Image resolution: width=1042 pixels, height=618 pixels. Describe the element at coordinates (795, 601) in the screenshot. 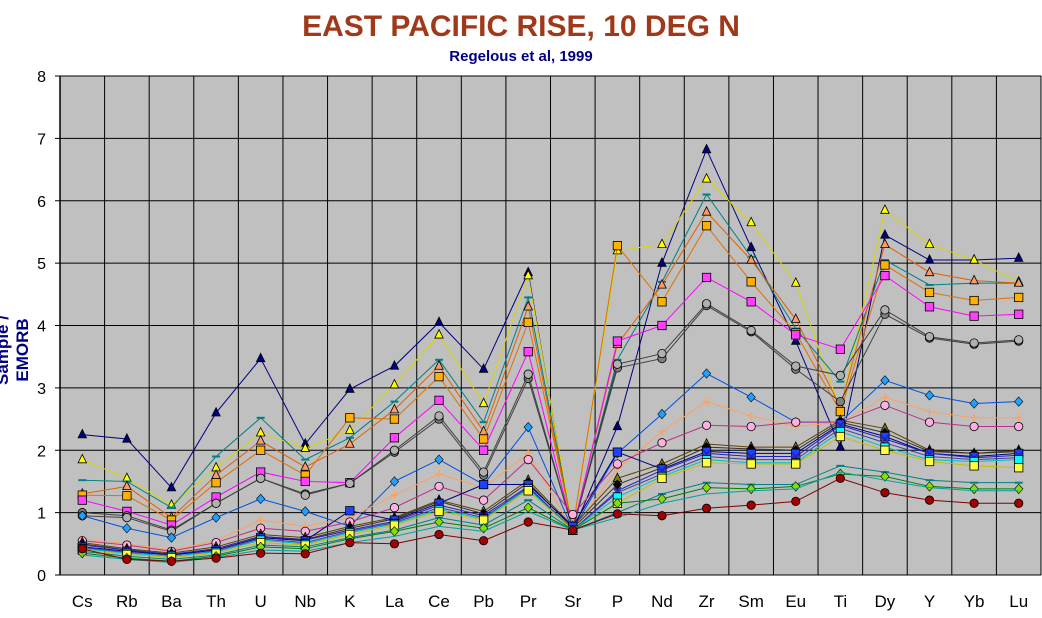

I see `x-tick-label: Eu` at that location.